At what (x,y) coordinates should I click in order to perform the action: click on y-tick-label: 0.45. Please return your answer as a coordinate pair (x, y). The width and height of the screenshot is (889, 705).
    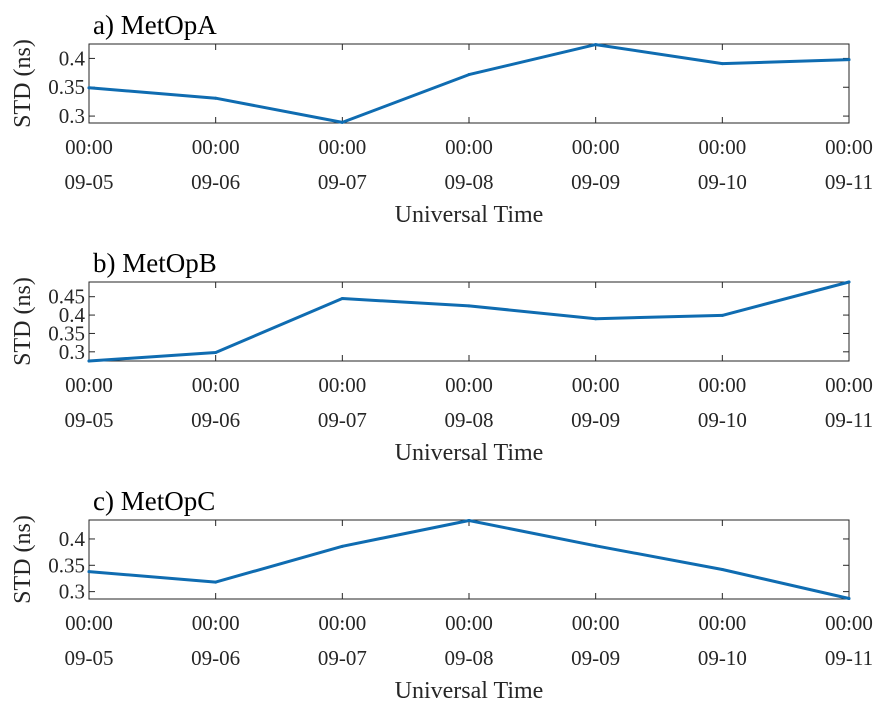
    Looking at the image, I should click on (66, 297).